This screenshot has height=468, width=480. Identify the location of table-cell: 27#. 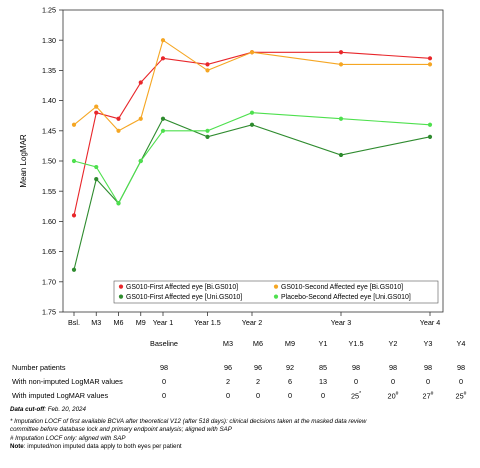
(428, 396).